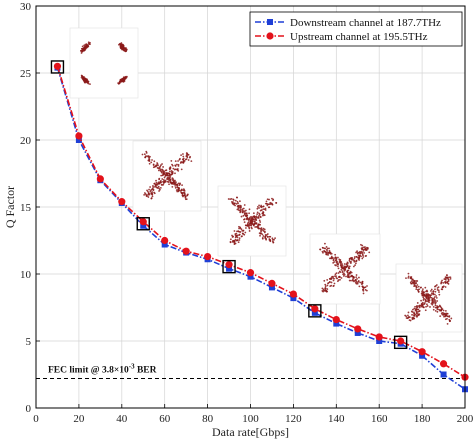 The image size is (474, 441). What do you see at coordinates (270, 22) in the screenshot?
I see `legend-marker` at bounding box center [270, 22].